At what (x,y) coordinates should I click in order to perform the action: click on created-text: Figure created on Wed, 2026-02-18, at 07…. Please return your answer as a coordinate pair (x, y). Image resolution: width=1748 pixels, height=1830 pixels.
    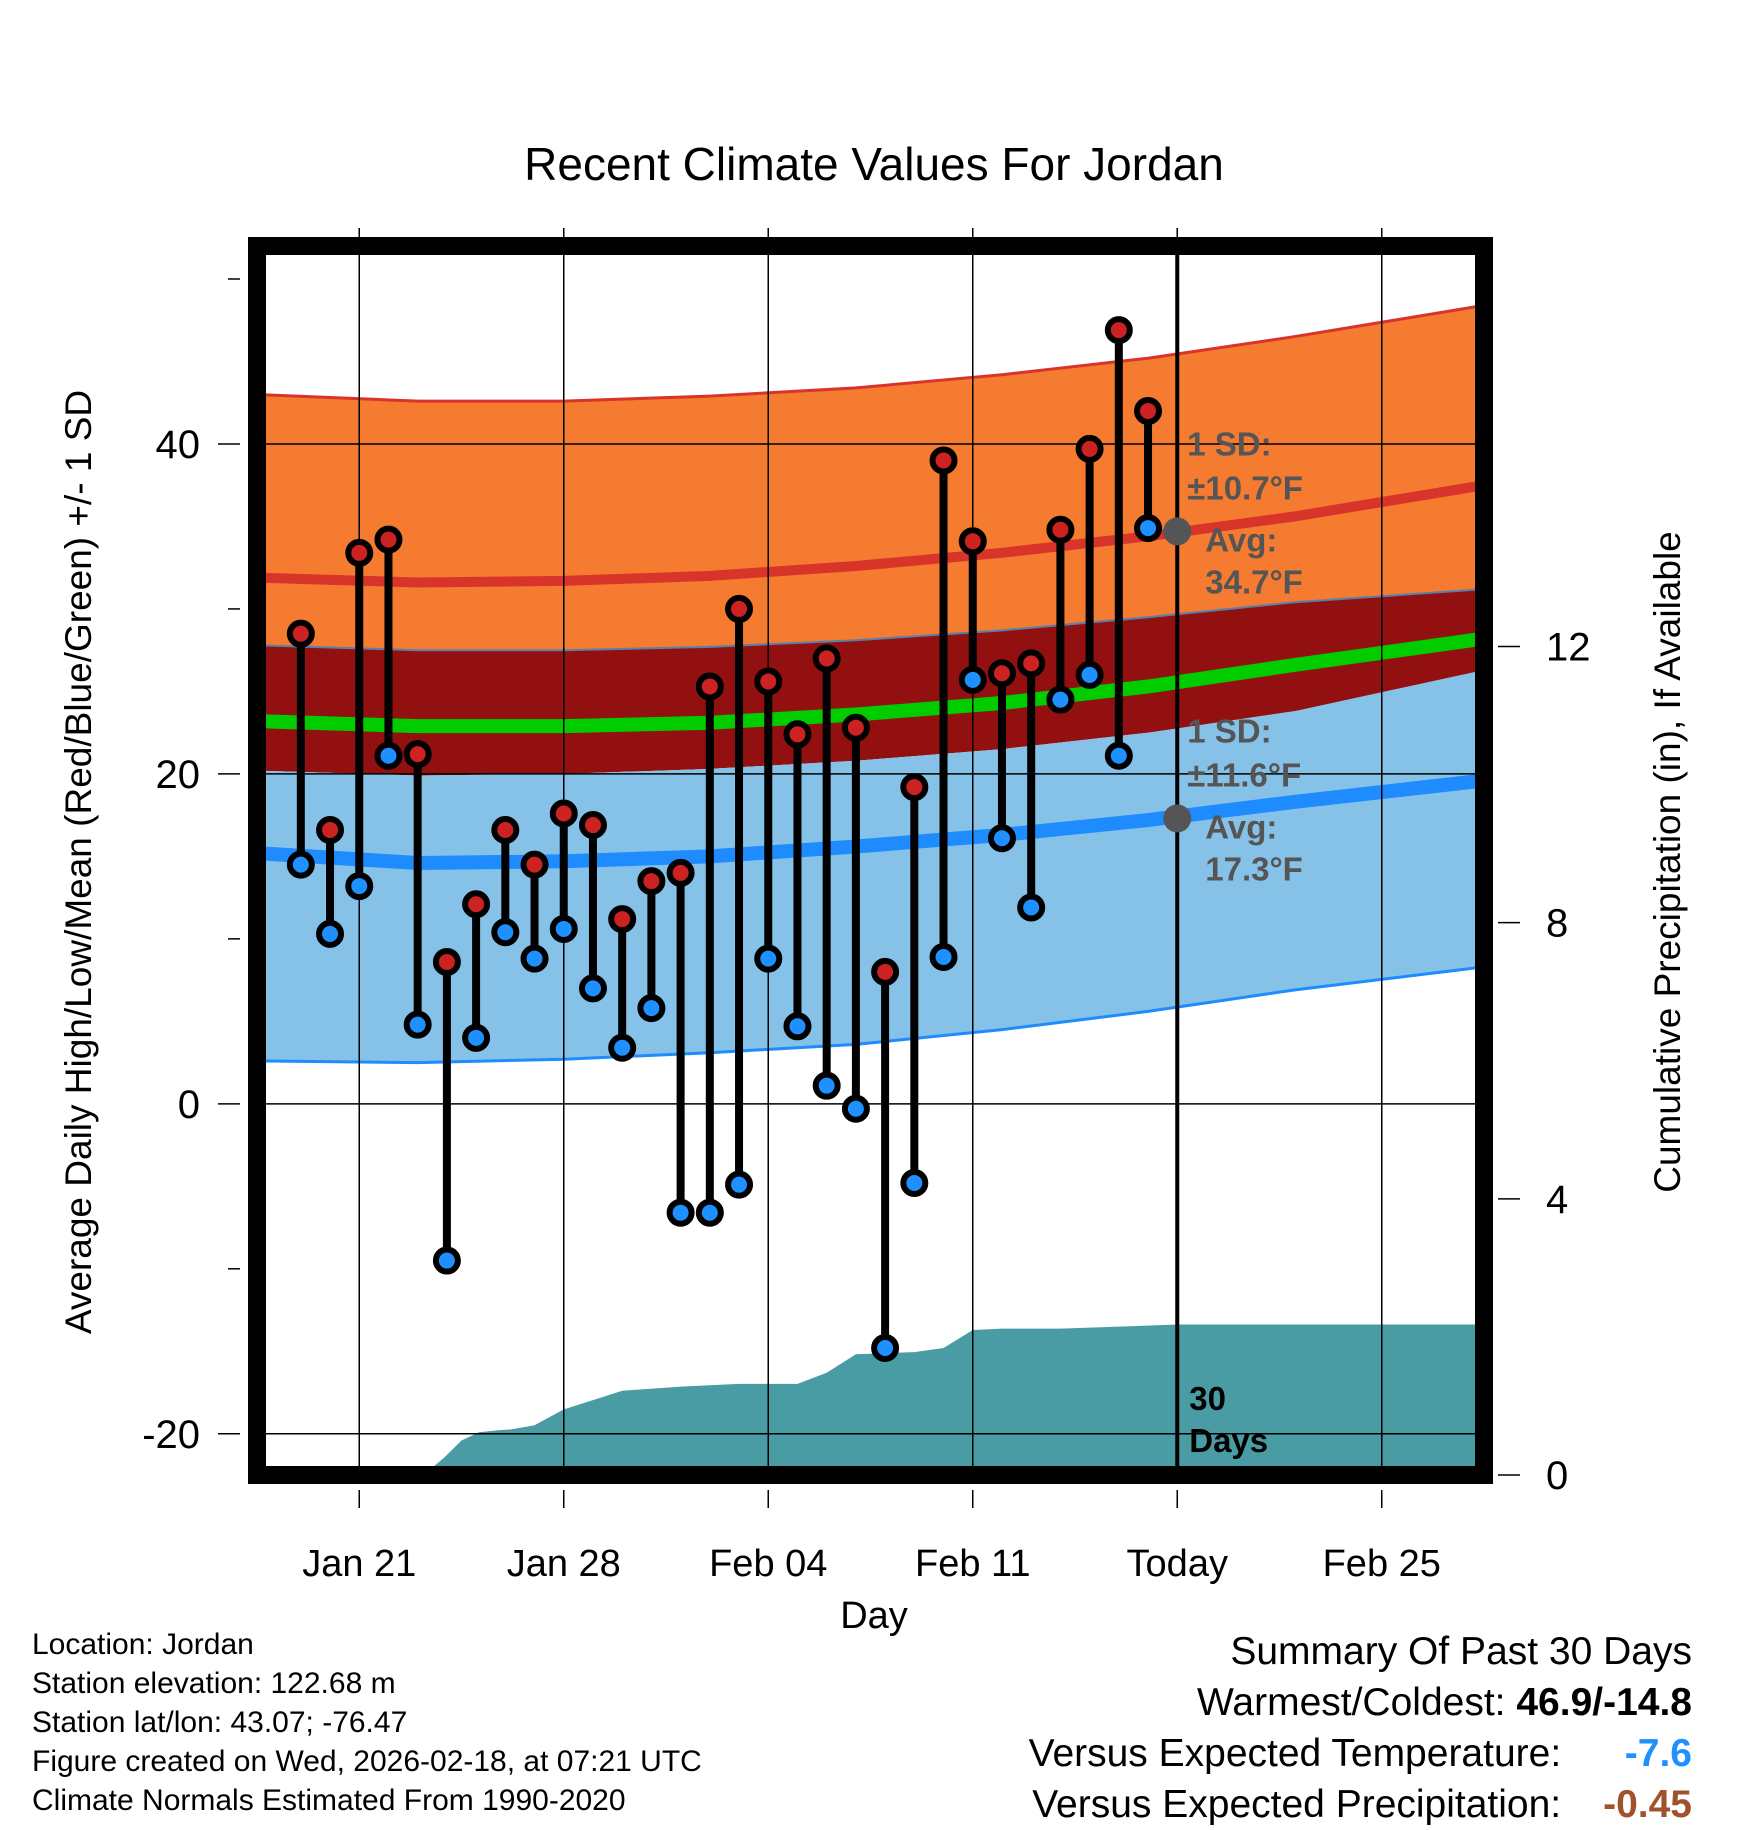
    Looking at the image, I should click on (367, 1761).